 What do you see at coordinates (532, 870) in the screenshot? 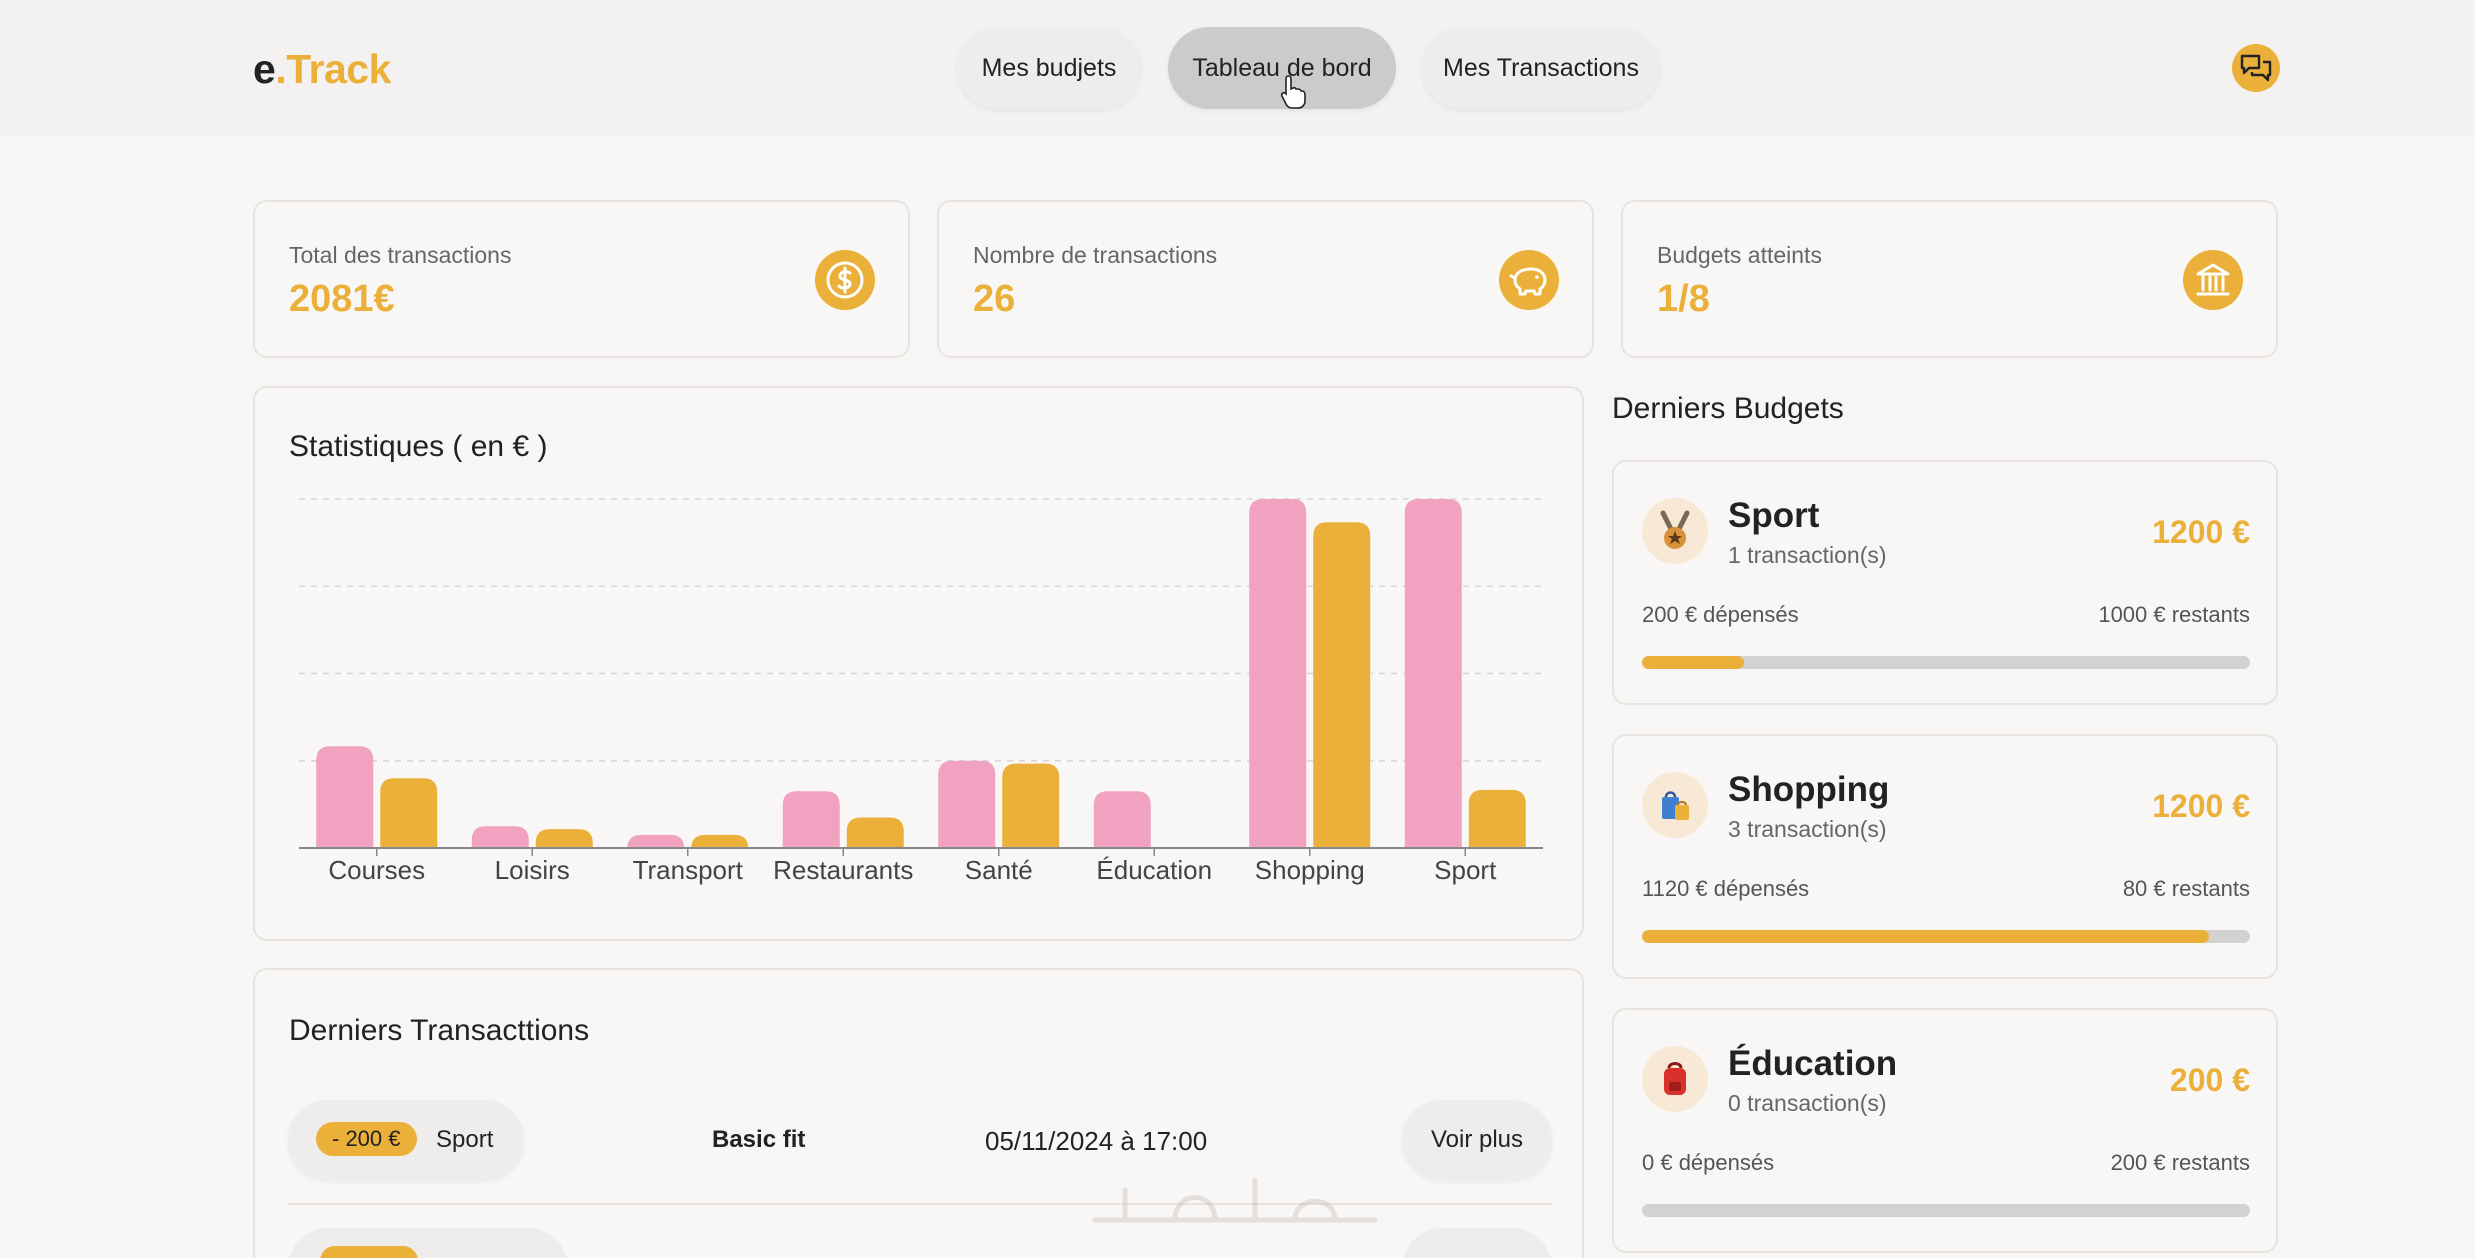
I see `chart-x-tick-label: Loisirs` at bounding box center [532, 870].